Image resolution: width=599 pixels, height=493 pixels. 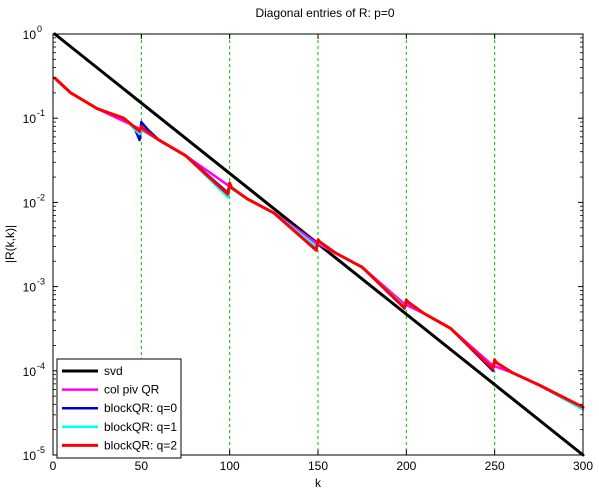 I want to click on y-tick-label: 10 -4, so click(x=34, y=370).